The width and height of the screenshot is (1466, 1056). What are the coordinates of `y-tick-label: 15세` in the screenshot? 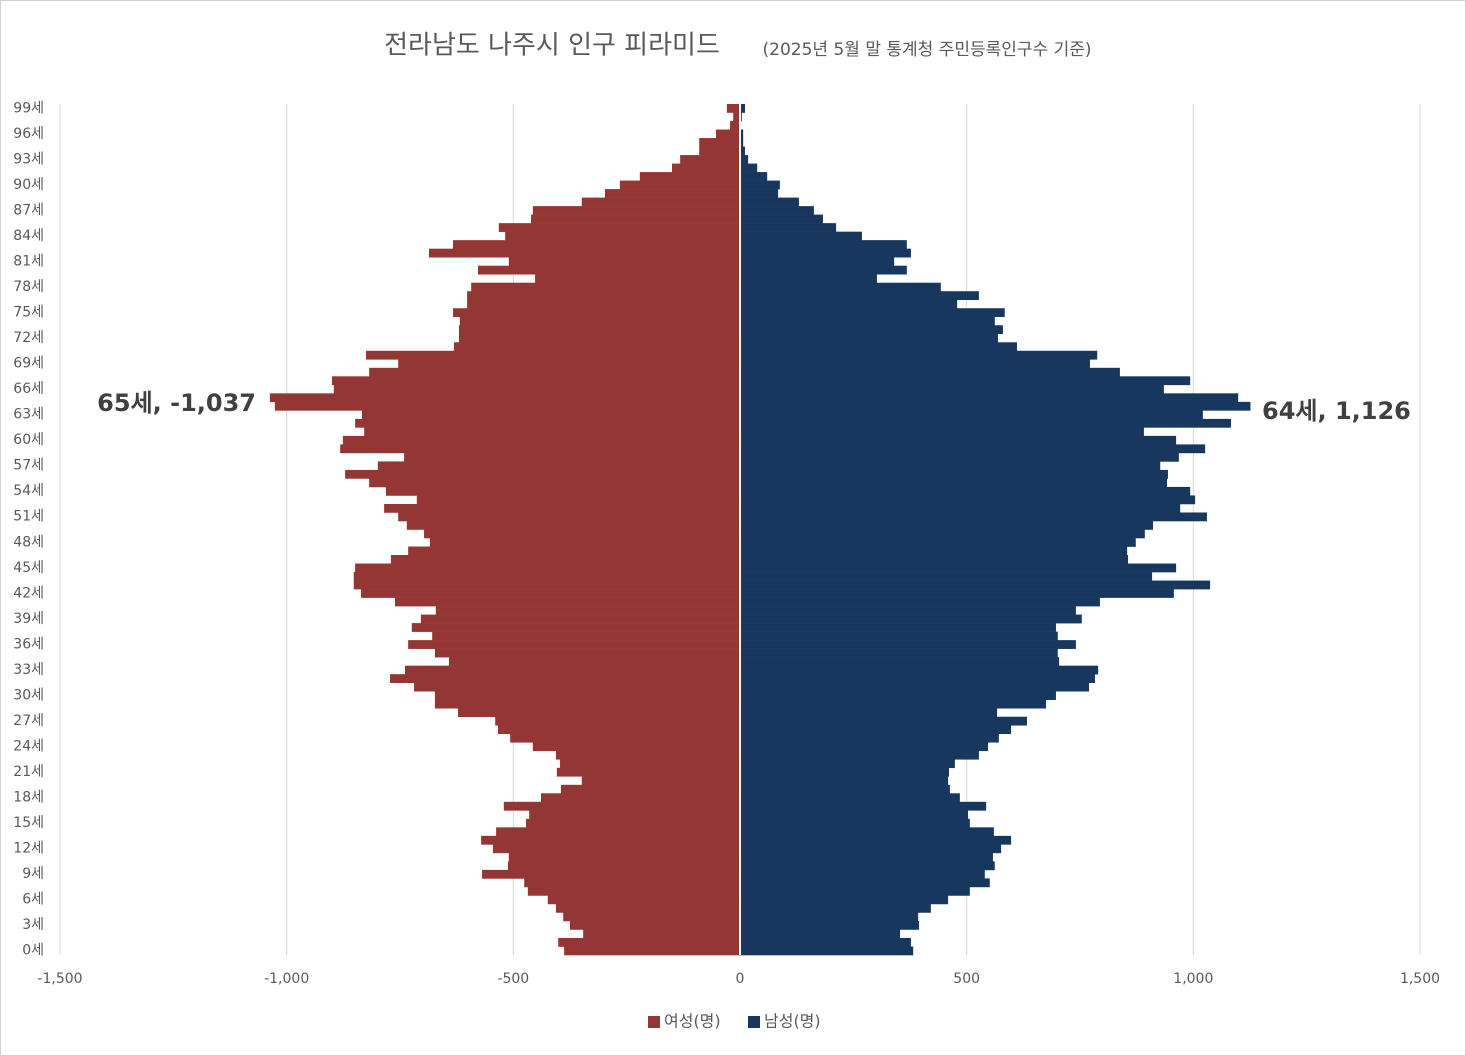 It's located at (28, 823).